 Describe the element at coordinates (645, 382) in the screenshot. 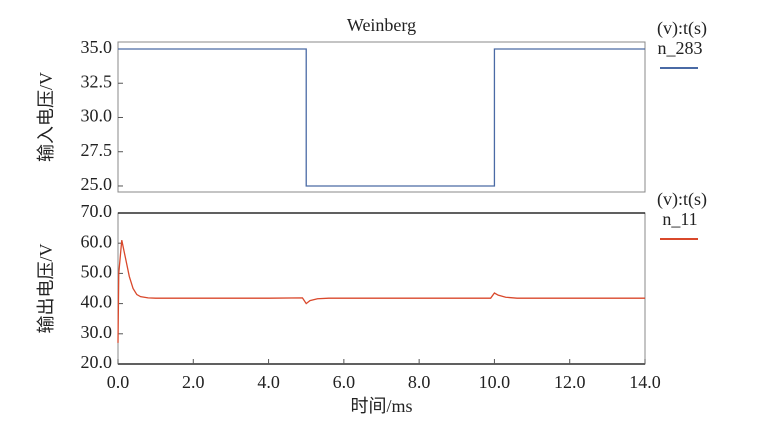

I see `x-tick-label: 14.0` at that location.